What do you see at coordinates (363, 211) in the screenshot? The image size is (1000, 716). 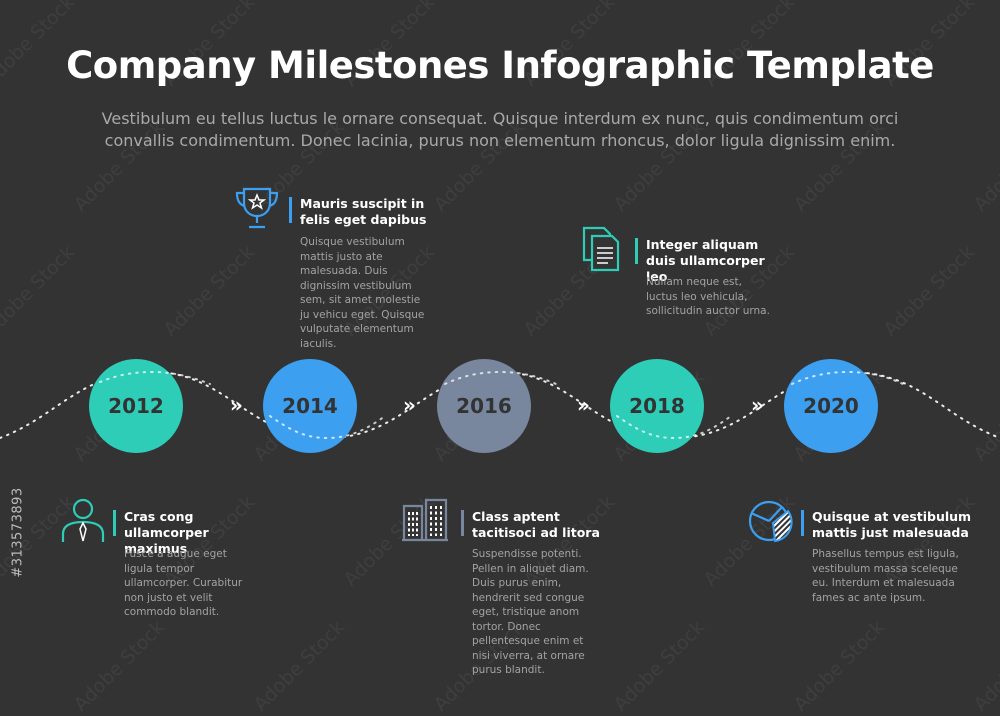 I see `milestone-heading: Mauris suscipit in felis eget dapibus` at bounding box center [363, 211].